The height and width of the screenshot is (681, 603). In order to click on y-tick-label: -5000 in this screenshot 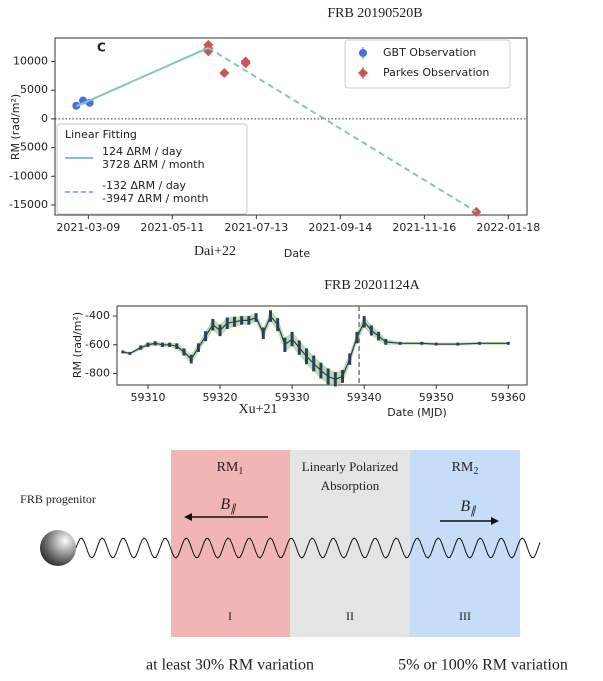, I will do `click(32, 147)`.